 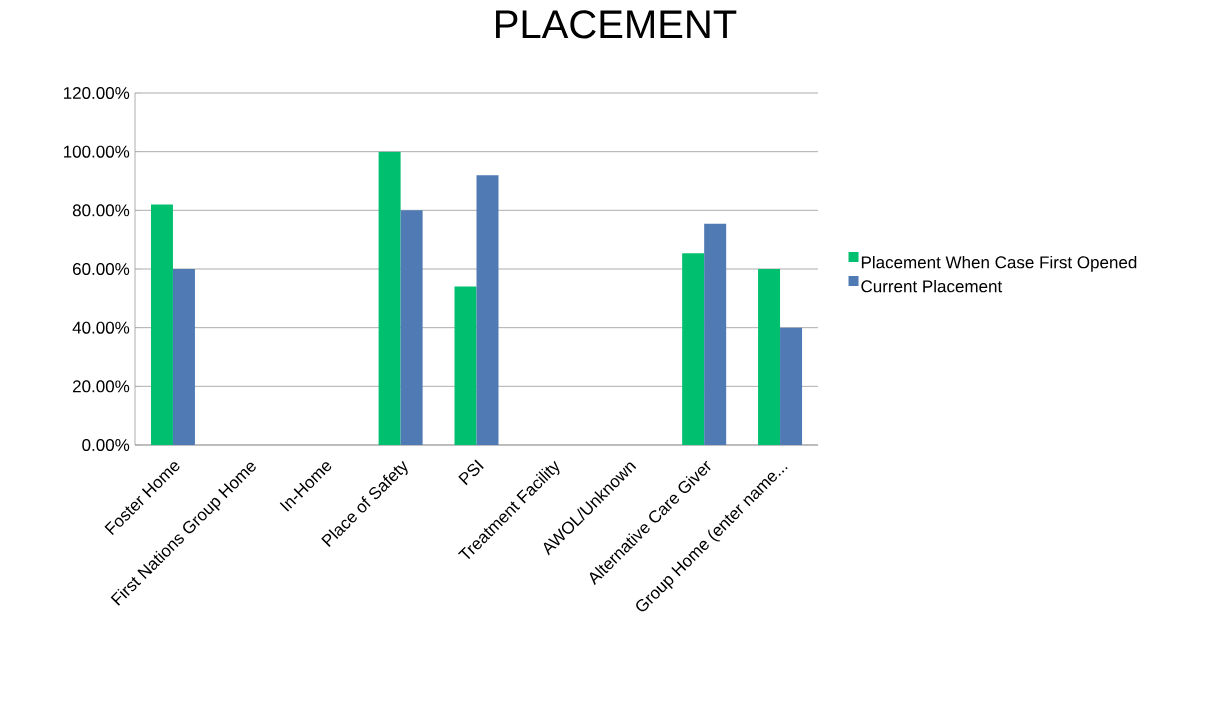 I want to click on y-tick-label: 0.00%, so click(x=106, y=445).